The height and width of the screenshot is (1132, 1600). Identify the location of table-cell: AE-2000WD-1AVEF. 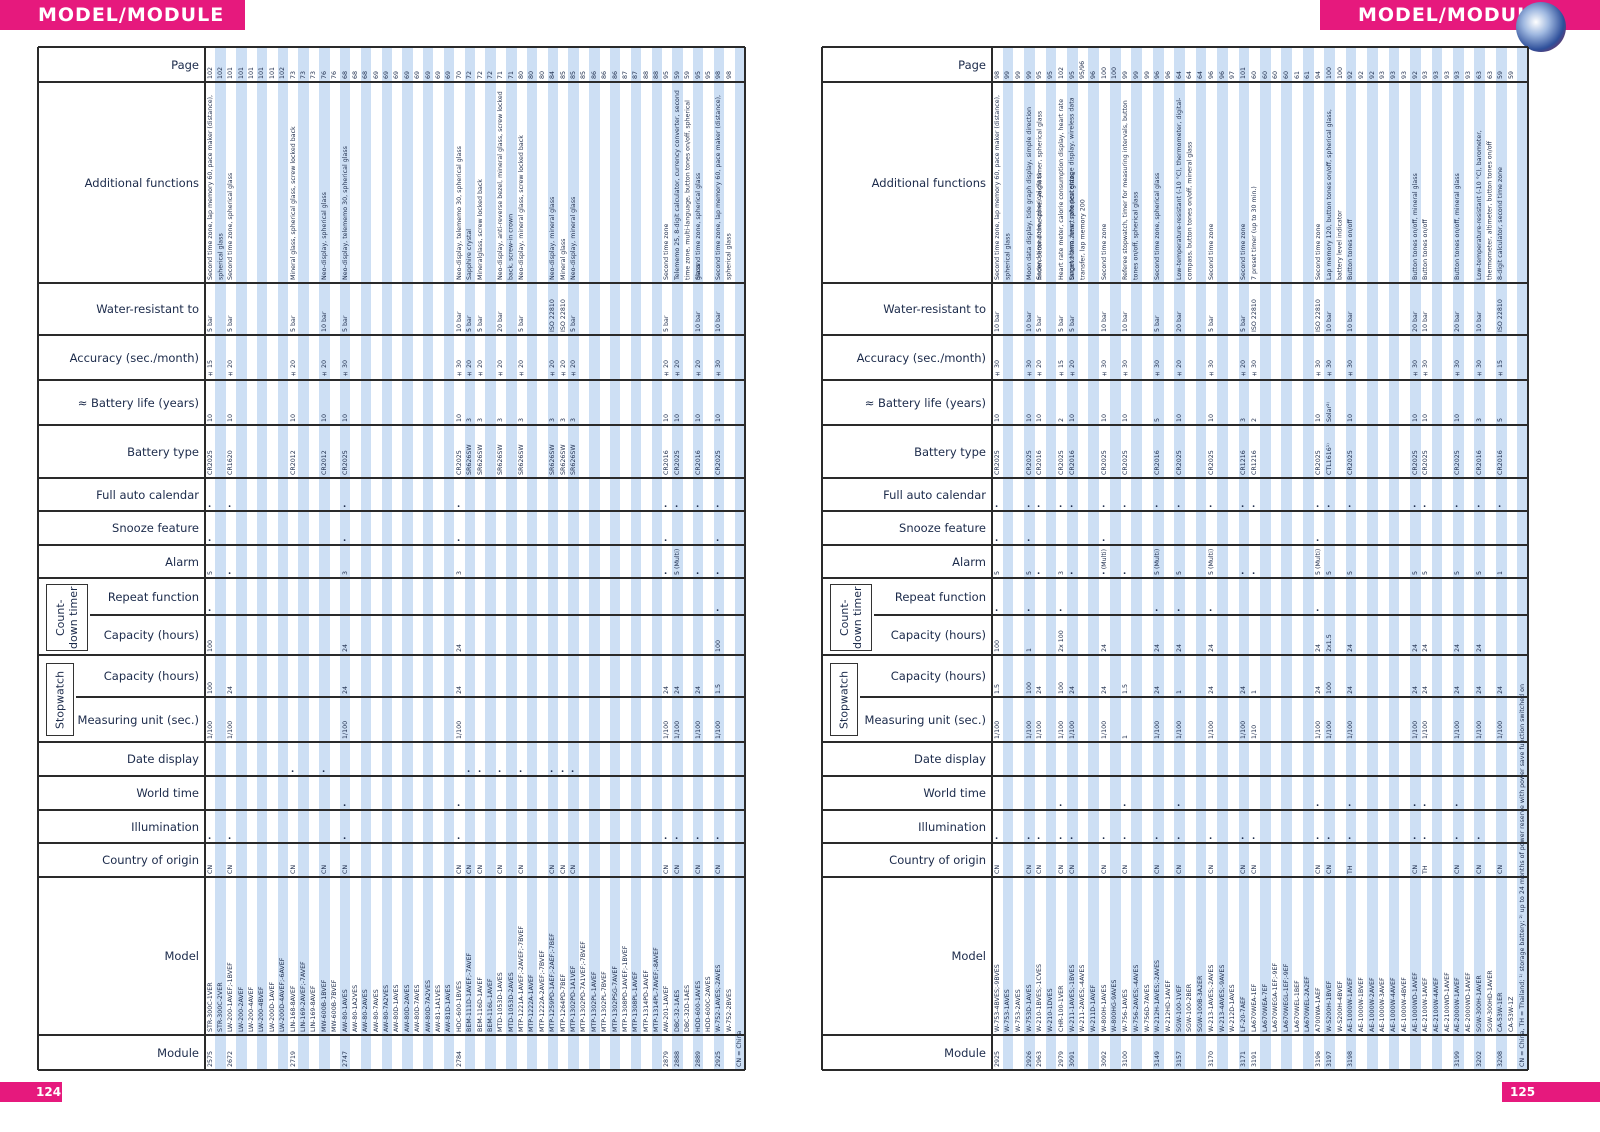
(1469, 1002).